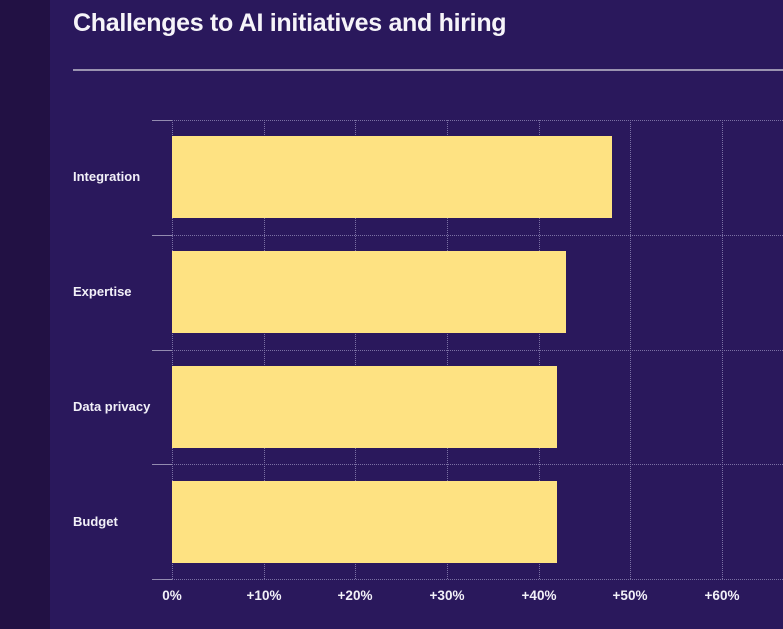 This screenshot has height=629, width=783. Describe the element at coordinates (102, 291) in the screenshot. I see `category-label: Expertise` at that location.